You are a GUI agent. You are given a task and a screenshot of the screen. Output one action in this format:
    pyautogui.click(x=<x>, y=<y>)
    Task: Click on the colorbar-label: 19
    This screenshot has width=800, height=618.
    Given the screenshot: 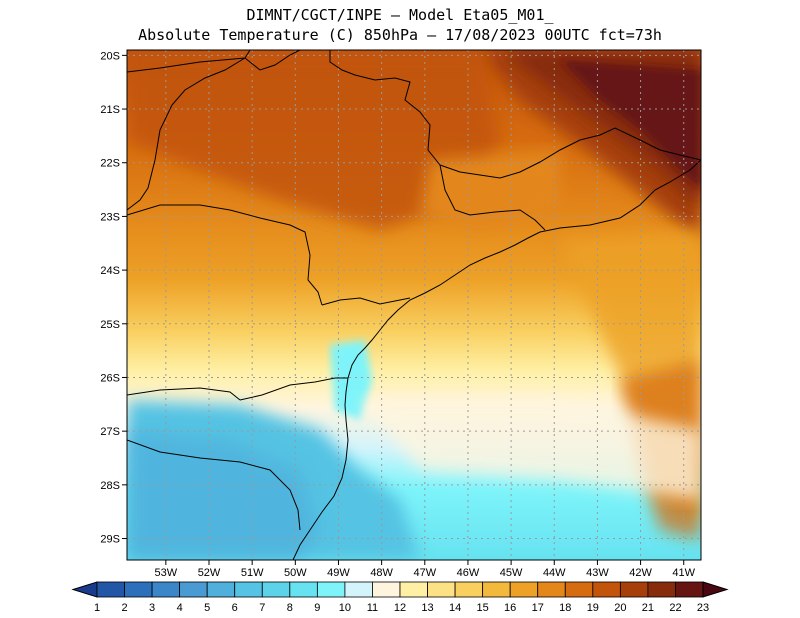 What is the action you would take?
    pyautogui.click(x=593, y=608)
    